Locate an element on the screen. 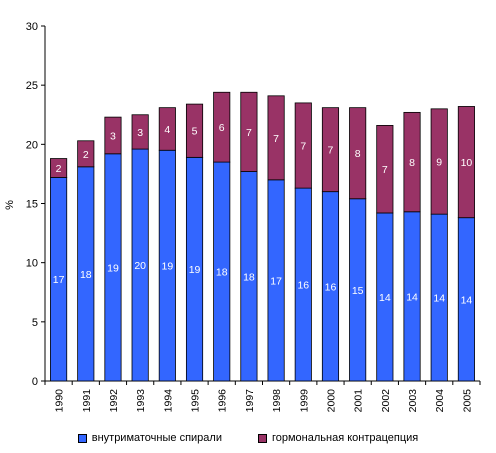 Image resolution: width=496 pixels, height=453 pixels. x-tick-label: 2001 is located at coordinates (359, 401).